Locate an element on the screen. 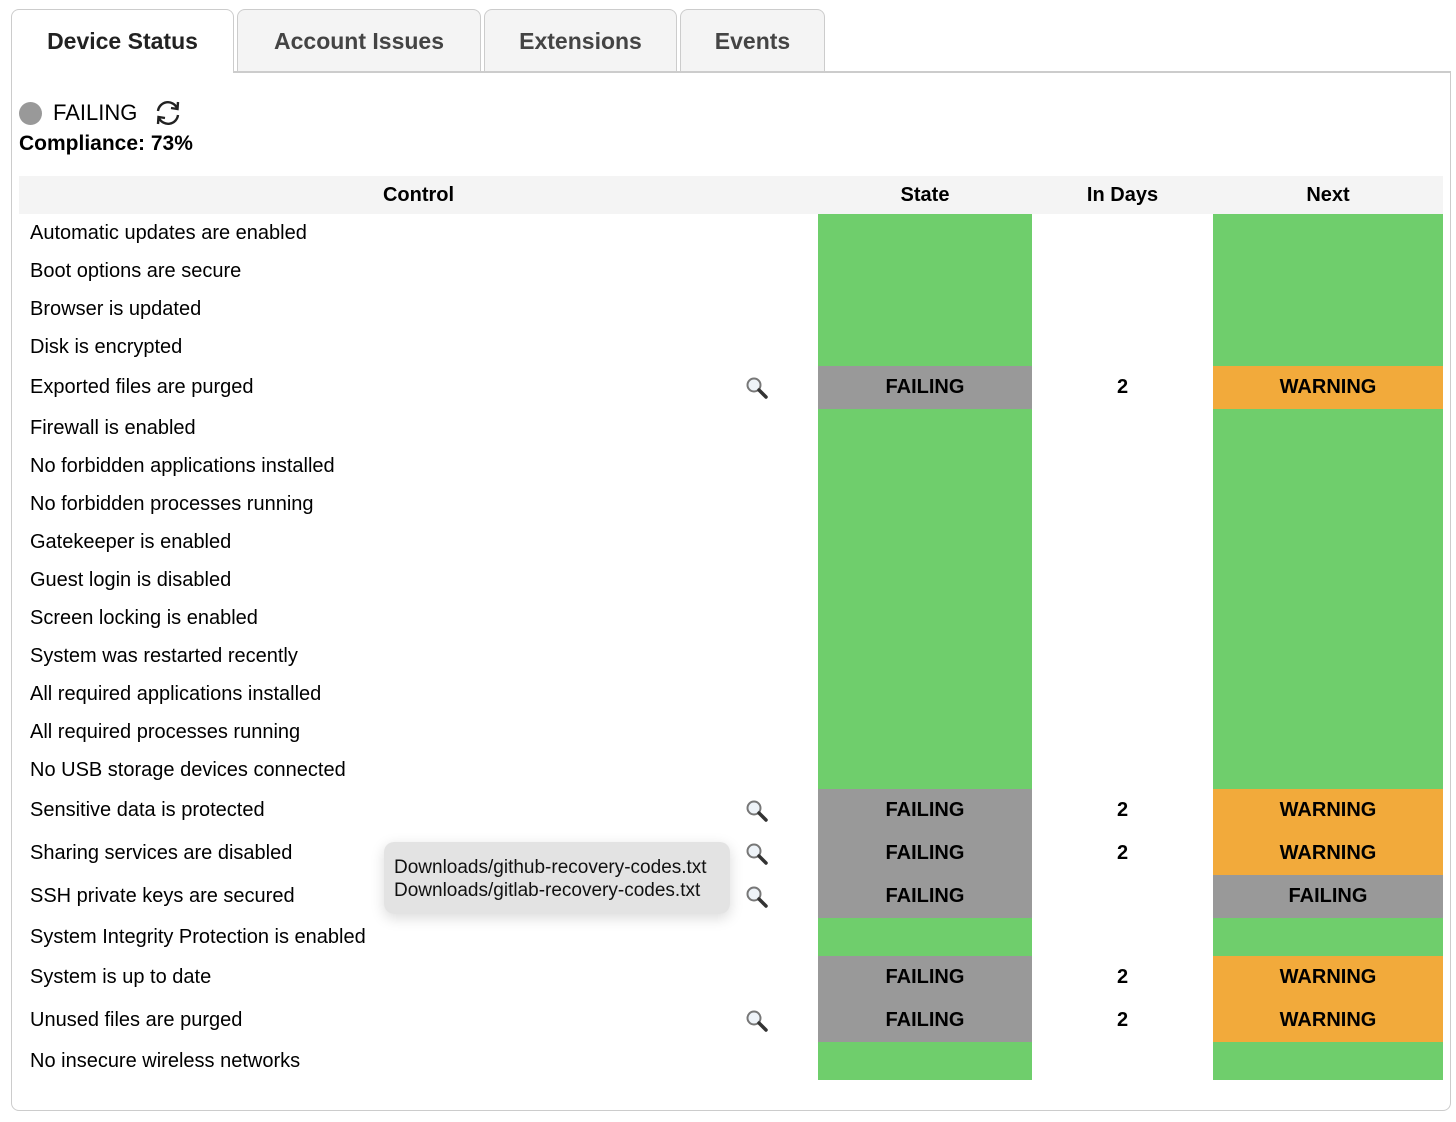 This screenshot has width=1456, height=1122. control-name: Sharing services are disabled is located at coordinates (161, 853).